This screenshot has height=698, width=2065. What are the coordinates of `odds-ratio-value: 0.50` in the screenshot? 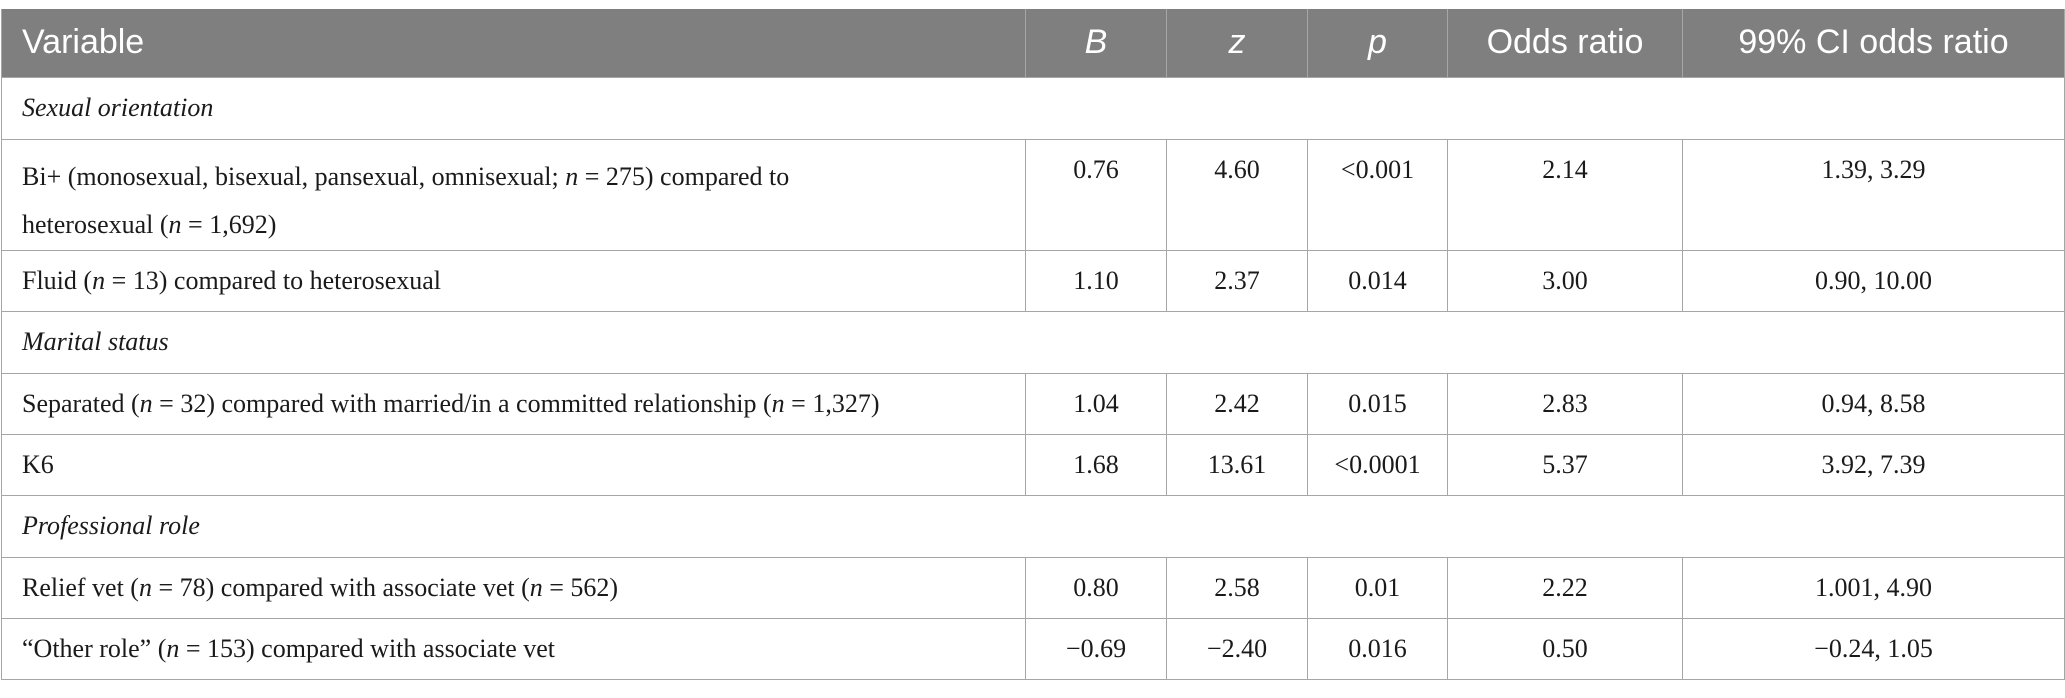 It's located at (1565, 648).